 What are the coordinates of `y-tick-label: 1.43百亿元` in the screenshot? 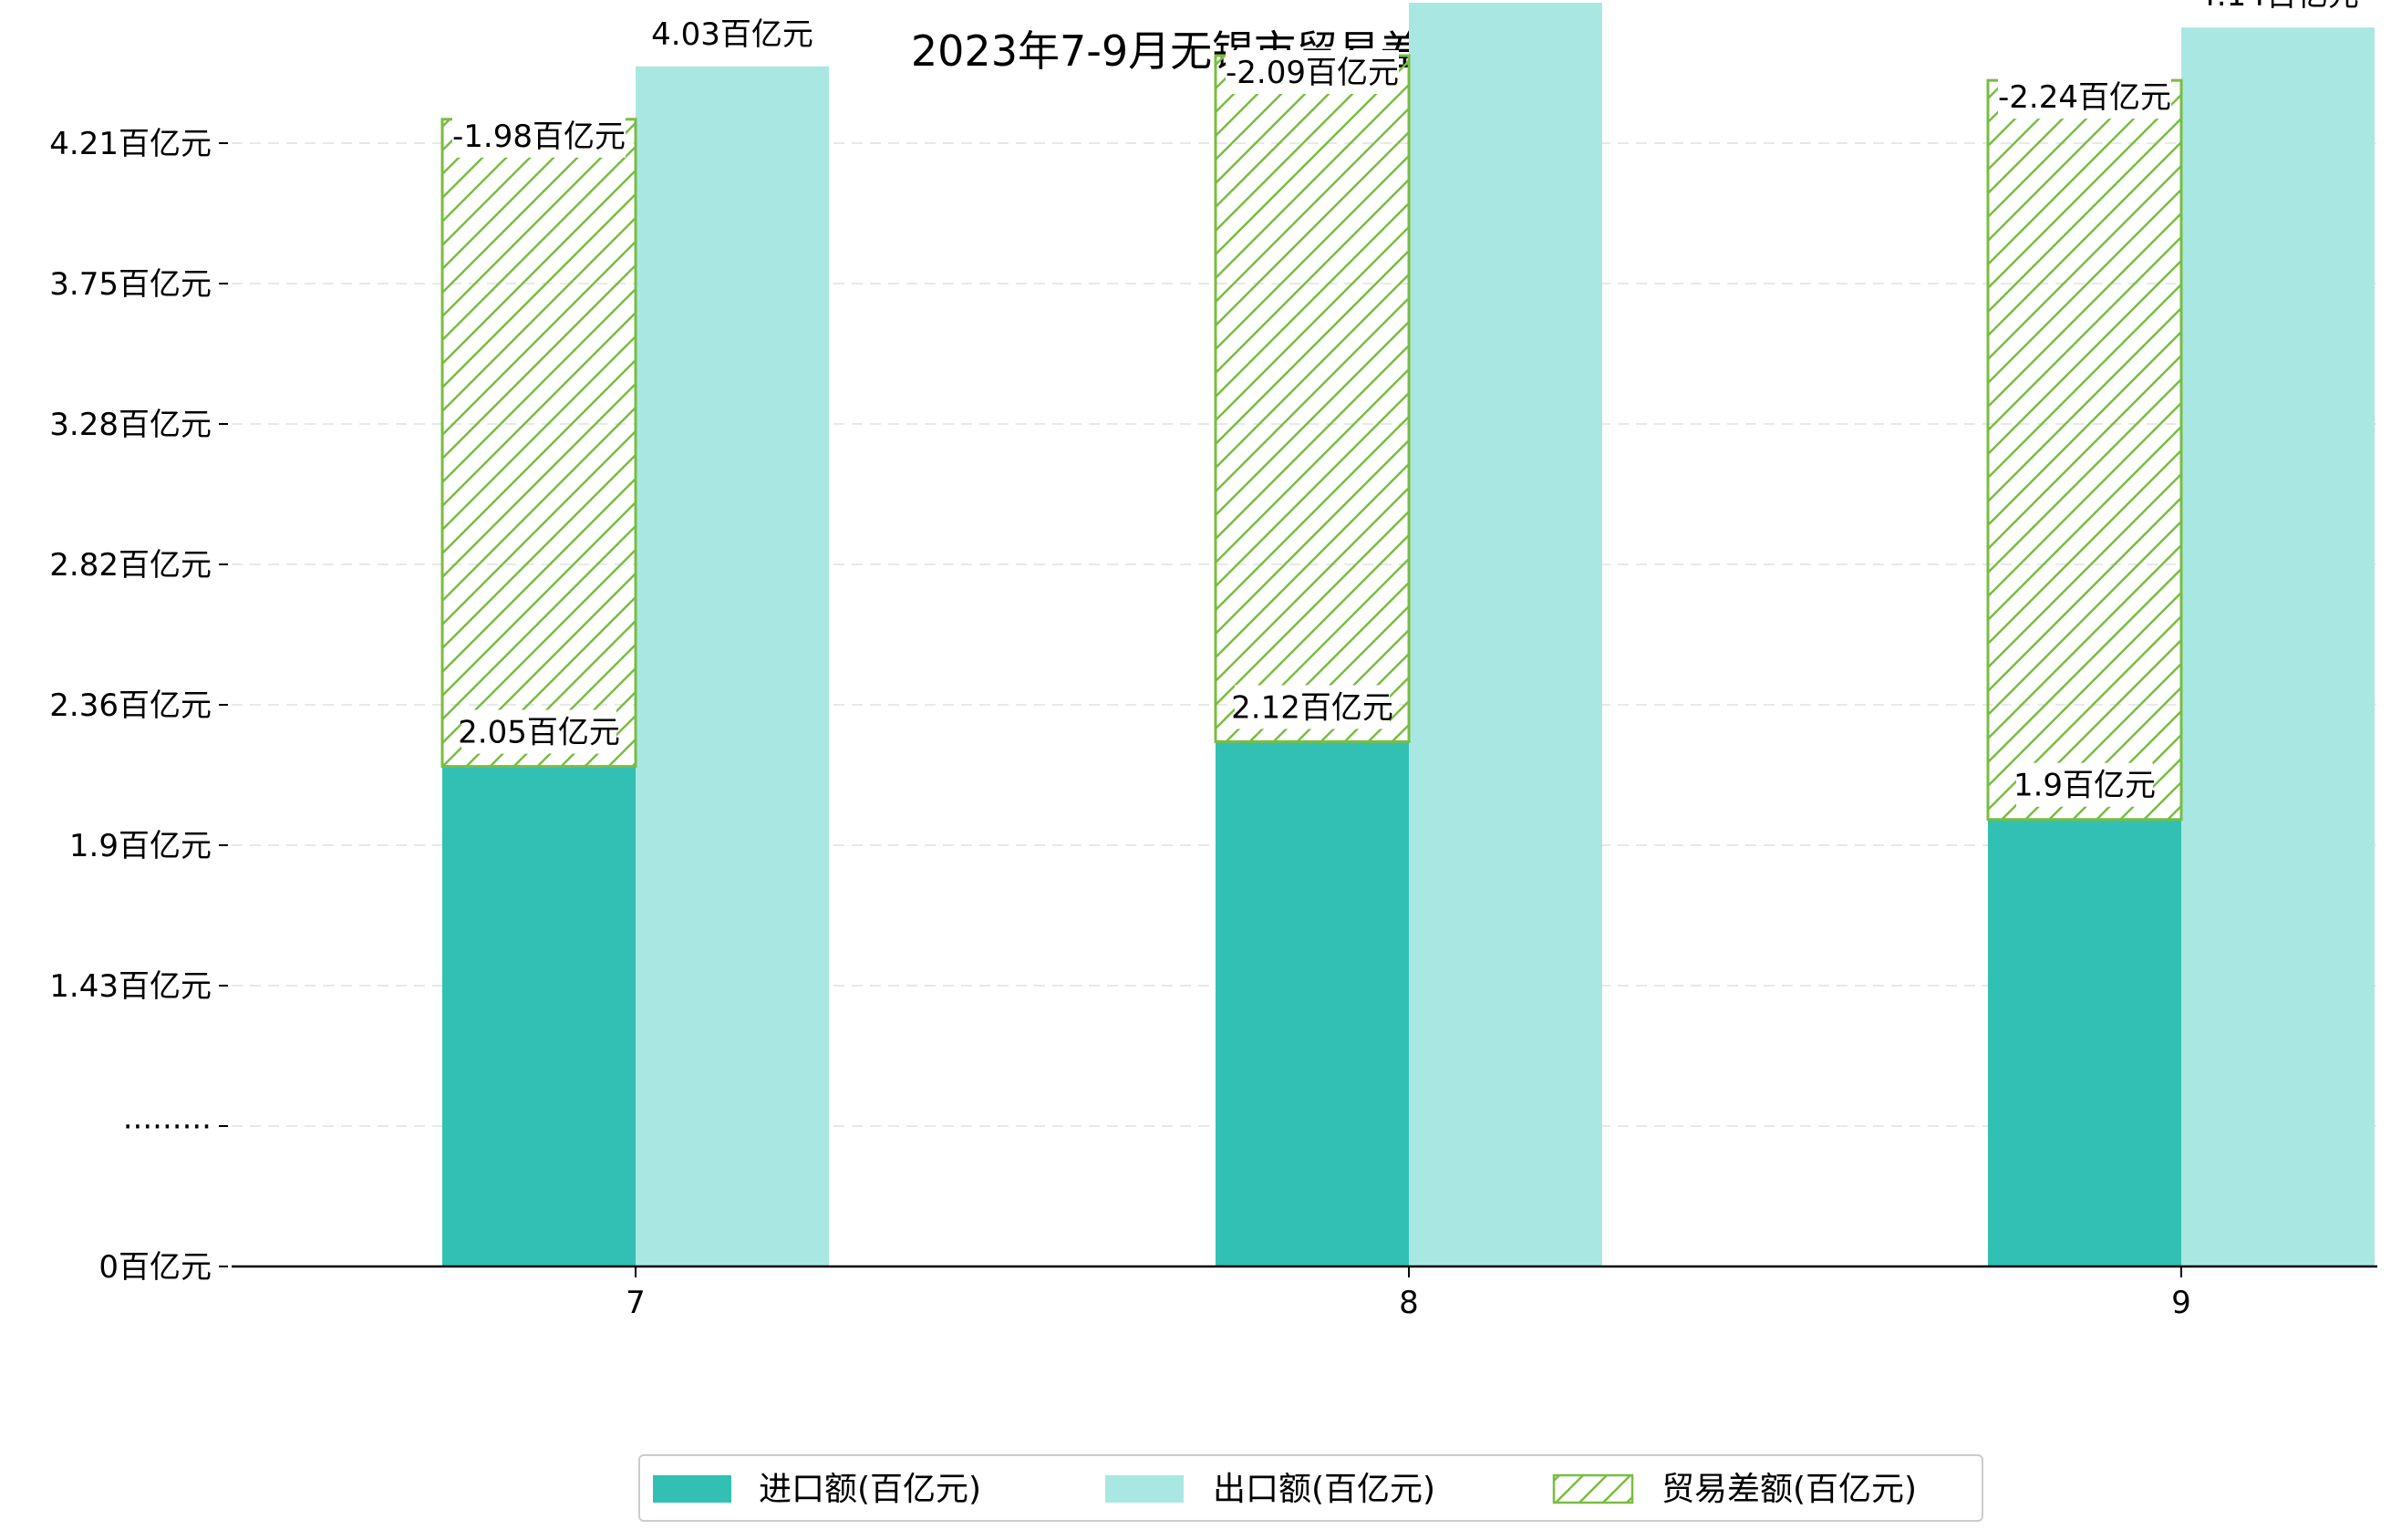 It's located at (130, 987).